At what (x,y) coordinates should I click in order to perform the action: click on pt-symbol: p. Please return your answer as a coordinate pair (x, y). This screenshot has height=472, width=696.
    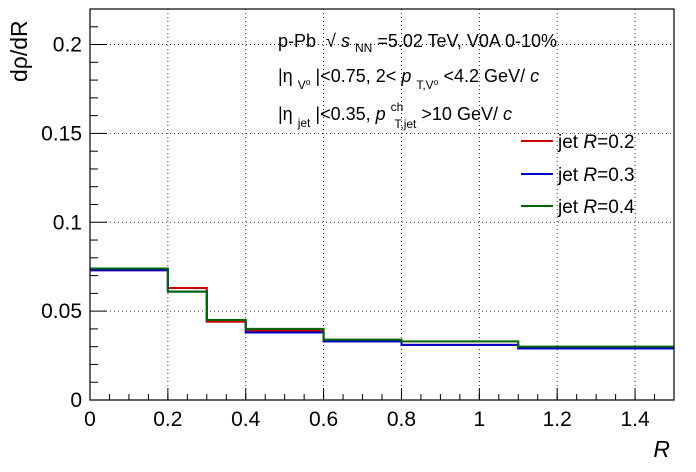
    Looking at the image, I should click on (405, 76).